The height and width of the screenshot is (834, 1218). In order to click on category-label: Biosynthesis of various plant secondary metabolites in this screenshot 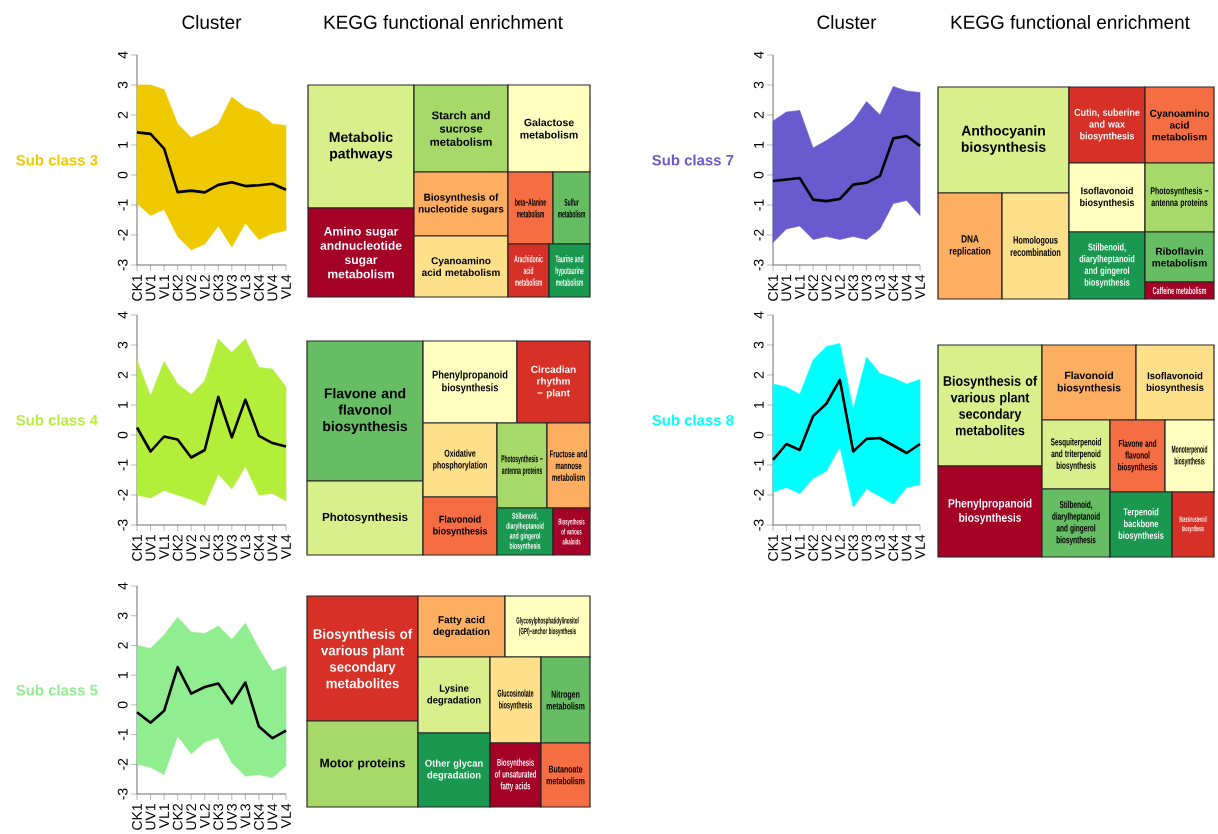, I will do `click(363, 658)`.